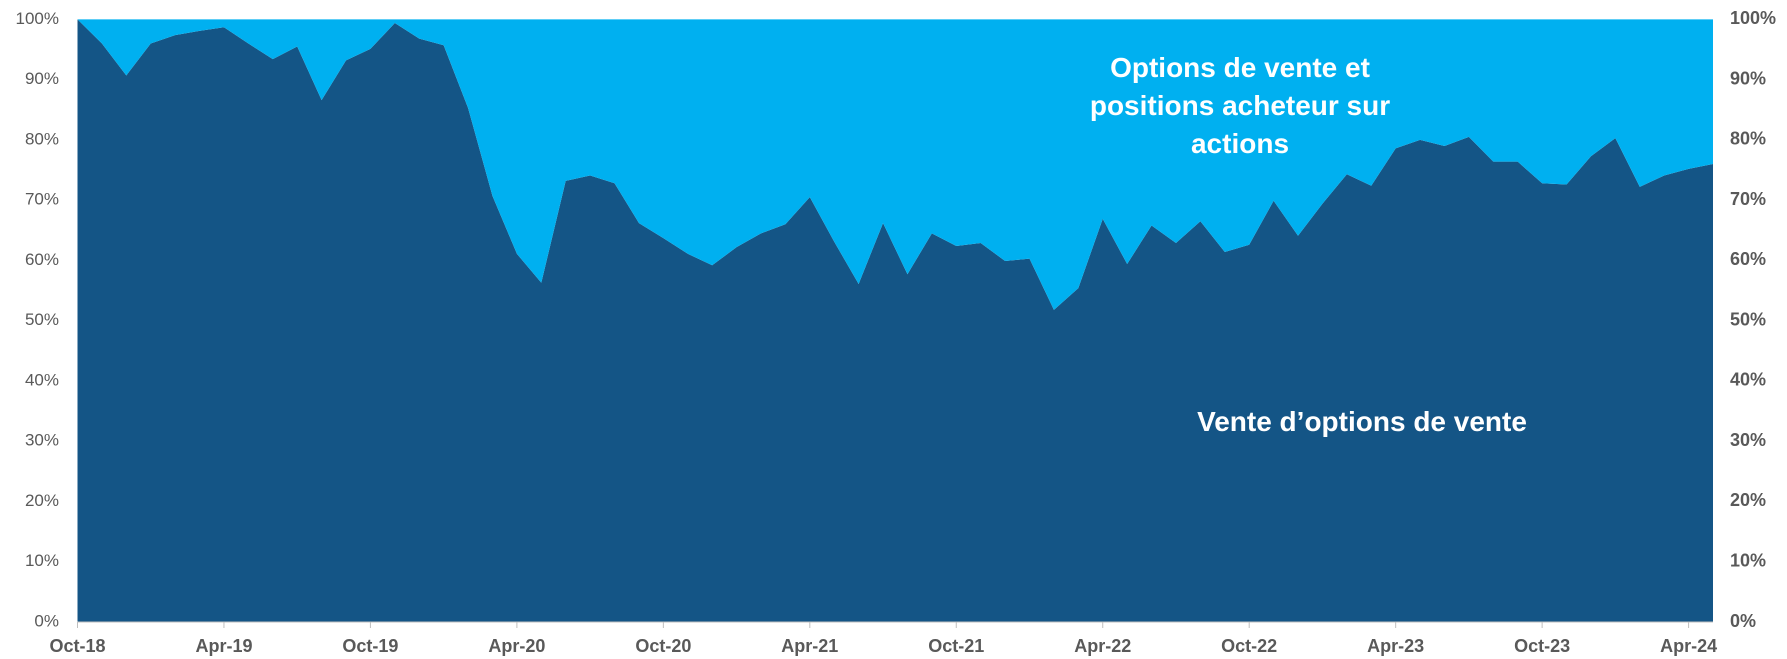 The image size is (1787, 659). What do you see at coordinates (42, 560) in the screenshot?
I see `y-tick-label: 10%` at bounding box center [42, 560].